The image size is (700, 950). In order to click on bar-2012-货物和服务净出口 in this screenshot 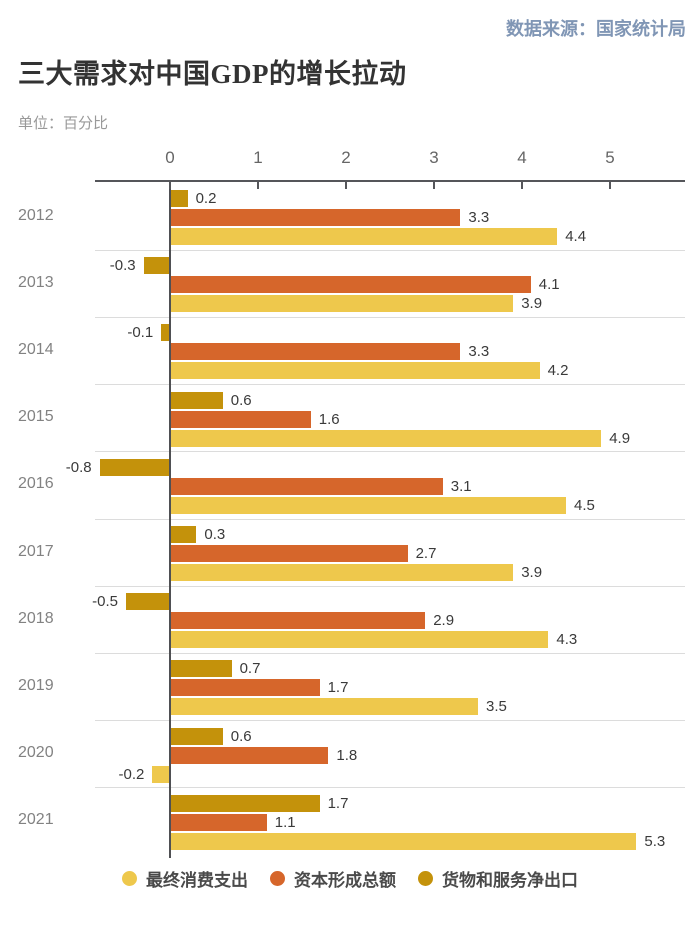, I will do `click(179, 198)`.